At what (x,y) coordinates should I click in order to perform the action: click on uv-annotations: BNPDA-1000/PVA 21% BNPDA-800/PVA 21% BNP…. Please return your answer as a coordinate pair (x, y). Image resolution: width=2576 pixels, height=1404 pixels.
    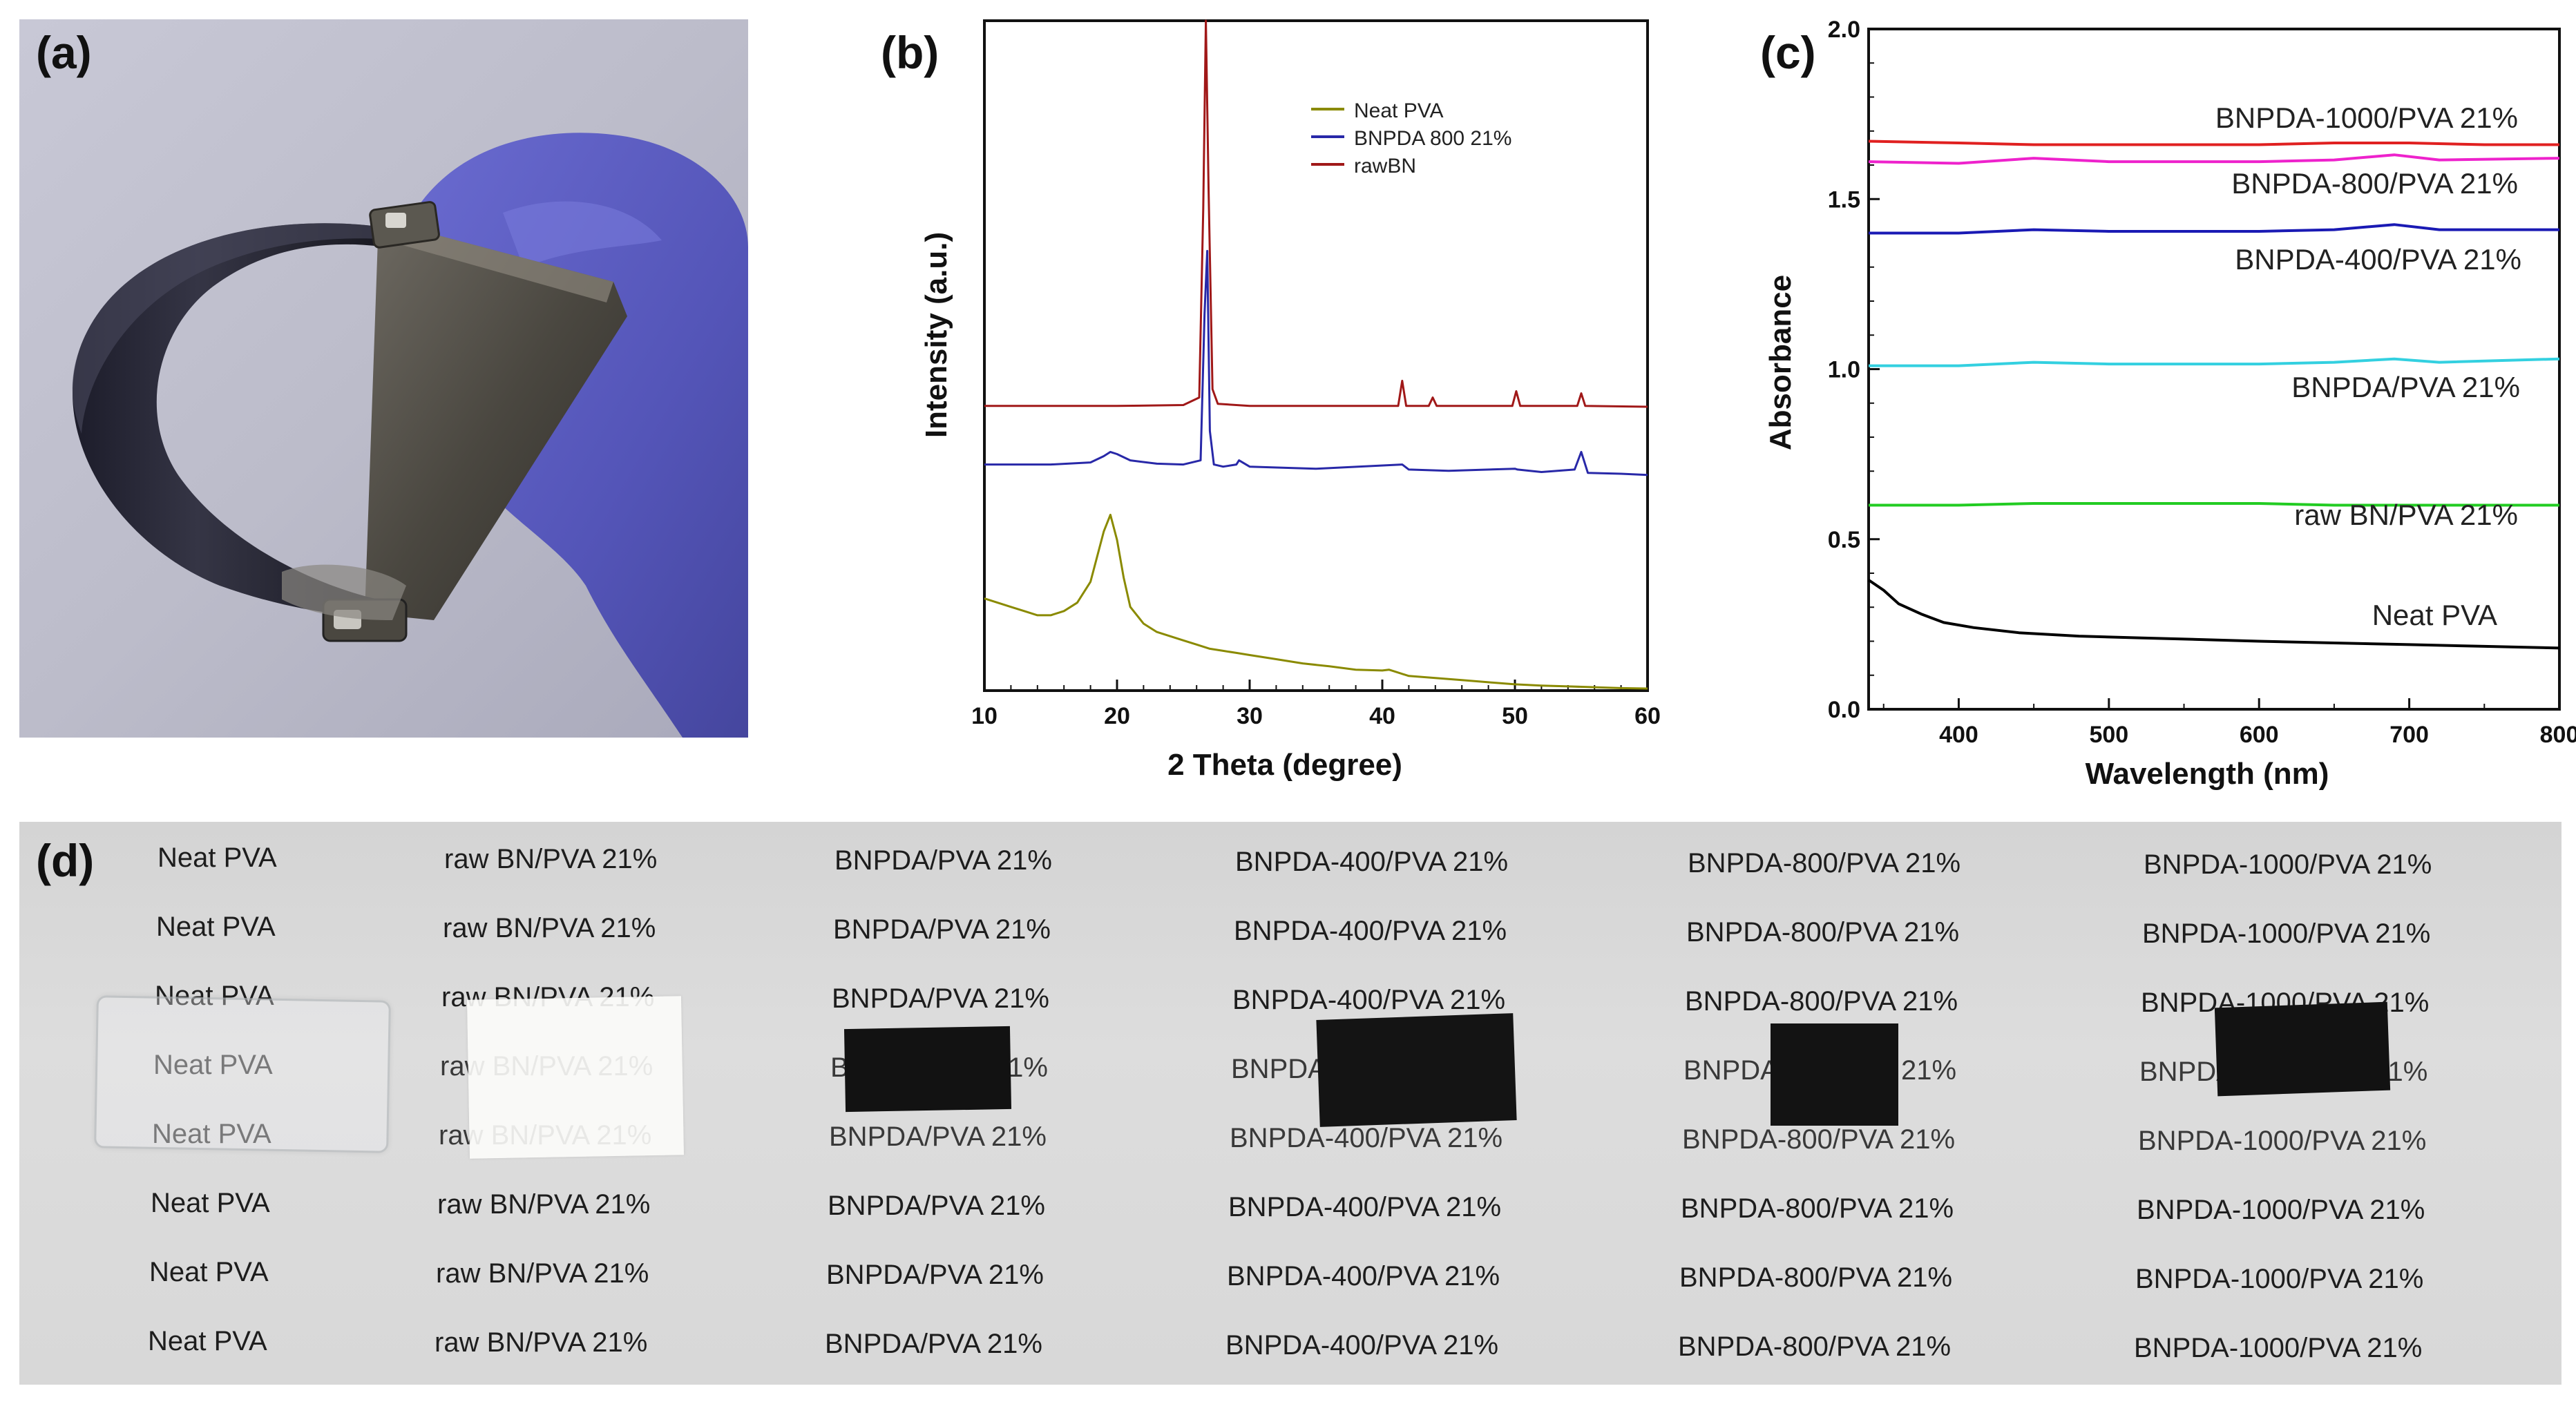
    Looking at the image, I should click on (2368, 366).